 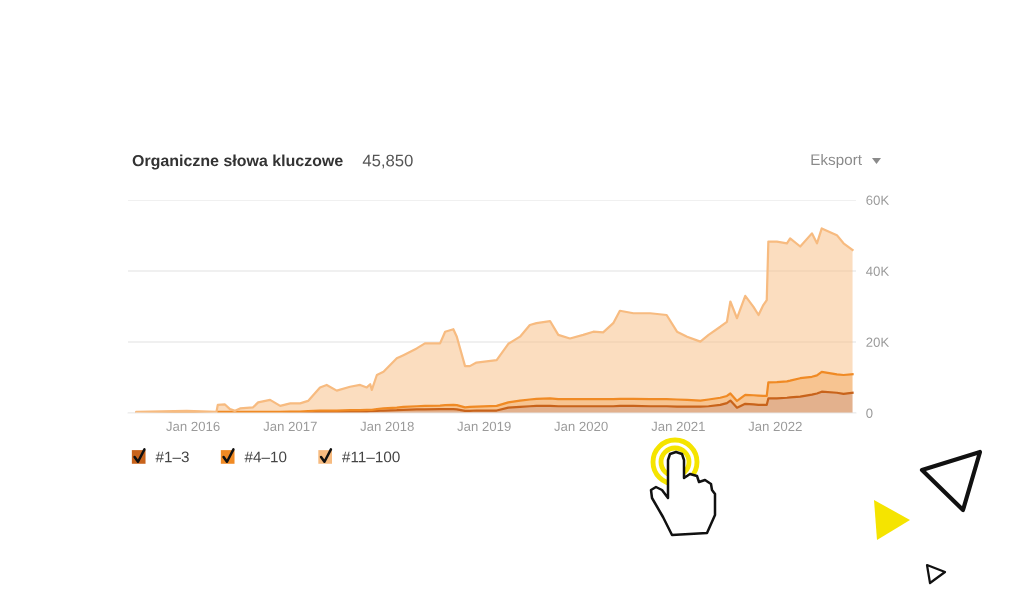 I want to click on x-tick-label: Jan 2022, so click(x=775, y=426).